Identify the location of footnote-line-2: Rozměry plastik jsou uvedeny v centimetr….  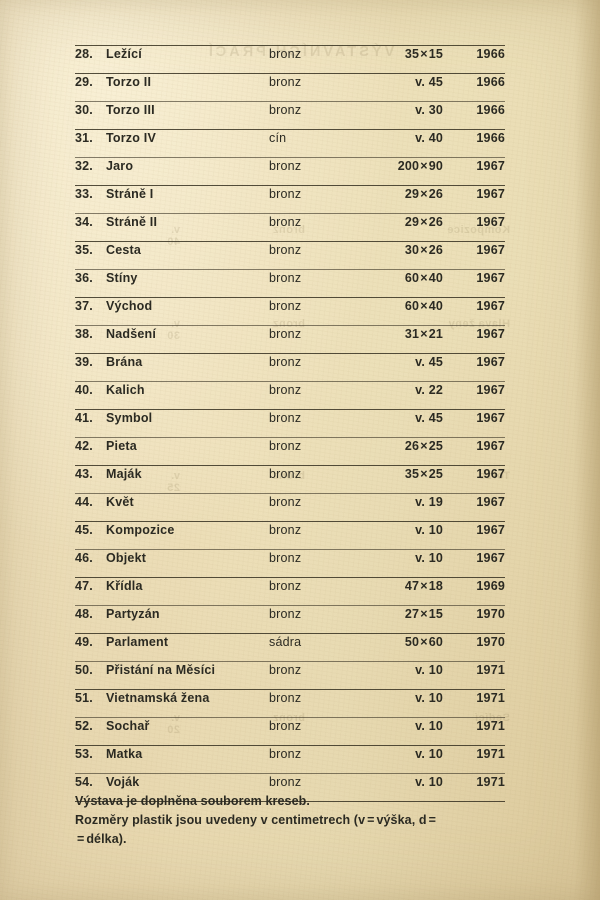
(293, 820).